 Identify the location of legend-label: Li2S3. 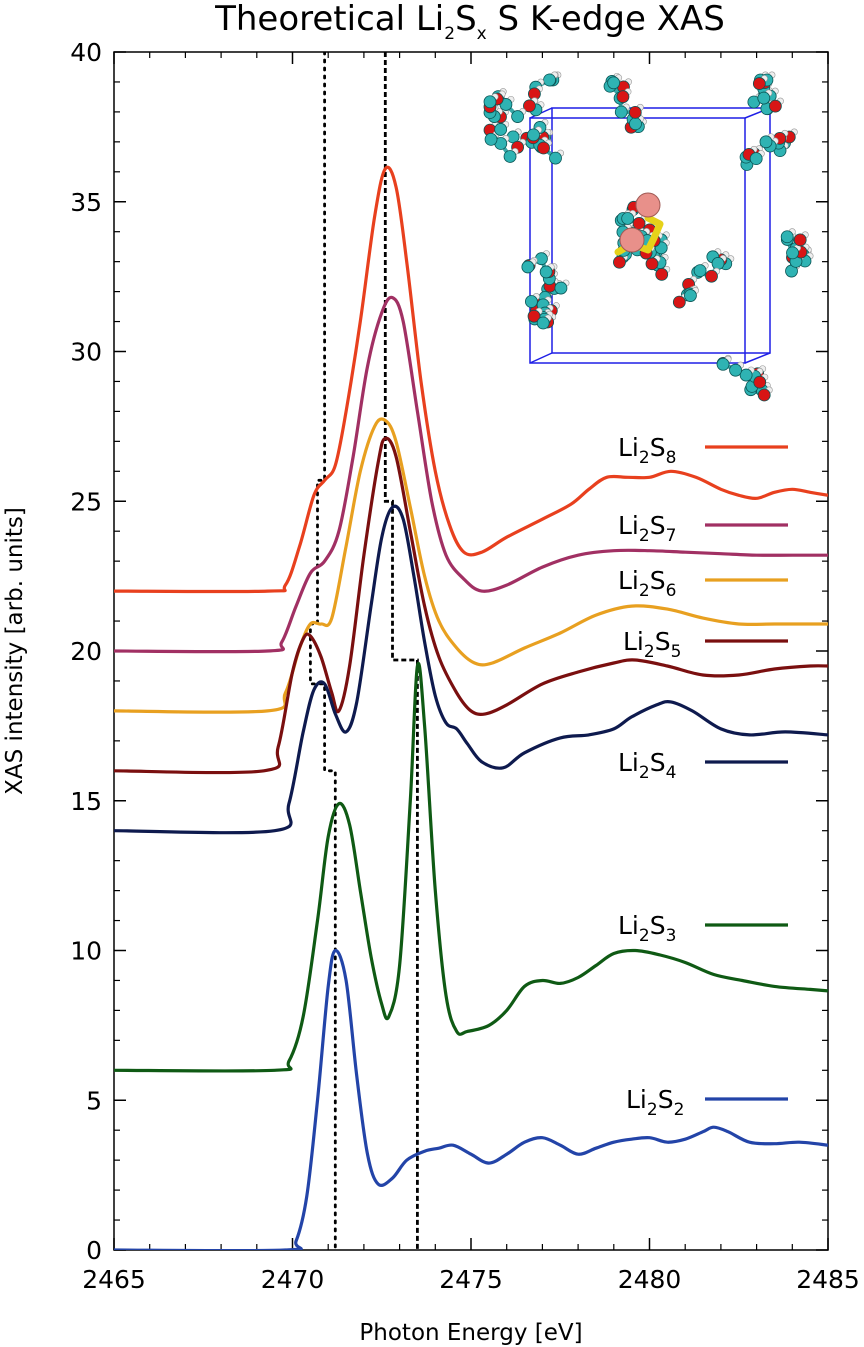
(647, 928).